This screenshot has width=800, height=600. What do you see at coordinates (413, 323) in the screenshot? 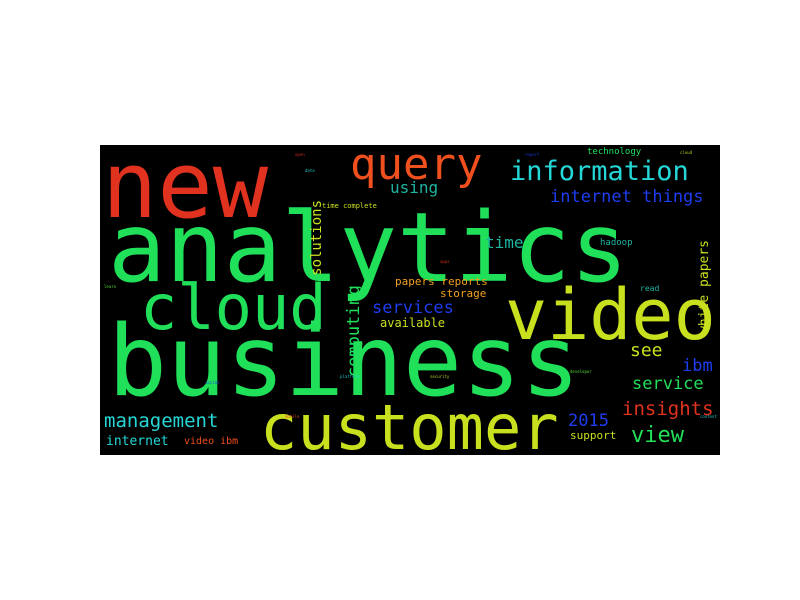
I see `word-available: available` at bounding box center [413, 323].